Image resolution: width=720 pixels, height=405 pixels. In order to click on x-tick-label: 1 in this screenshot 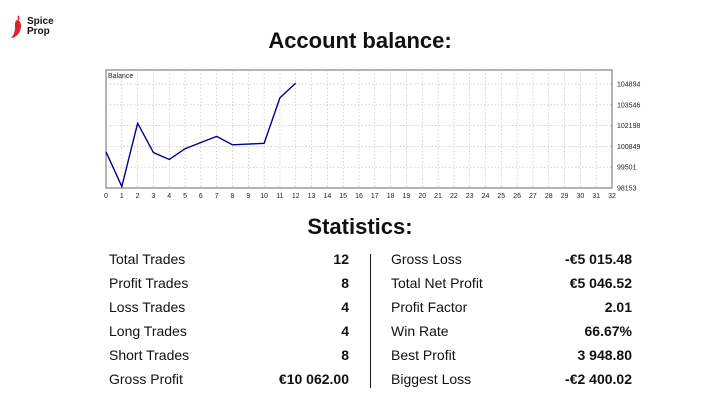, I will do `click(122, 196)`.